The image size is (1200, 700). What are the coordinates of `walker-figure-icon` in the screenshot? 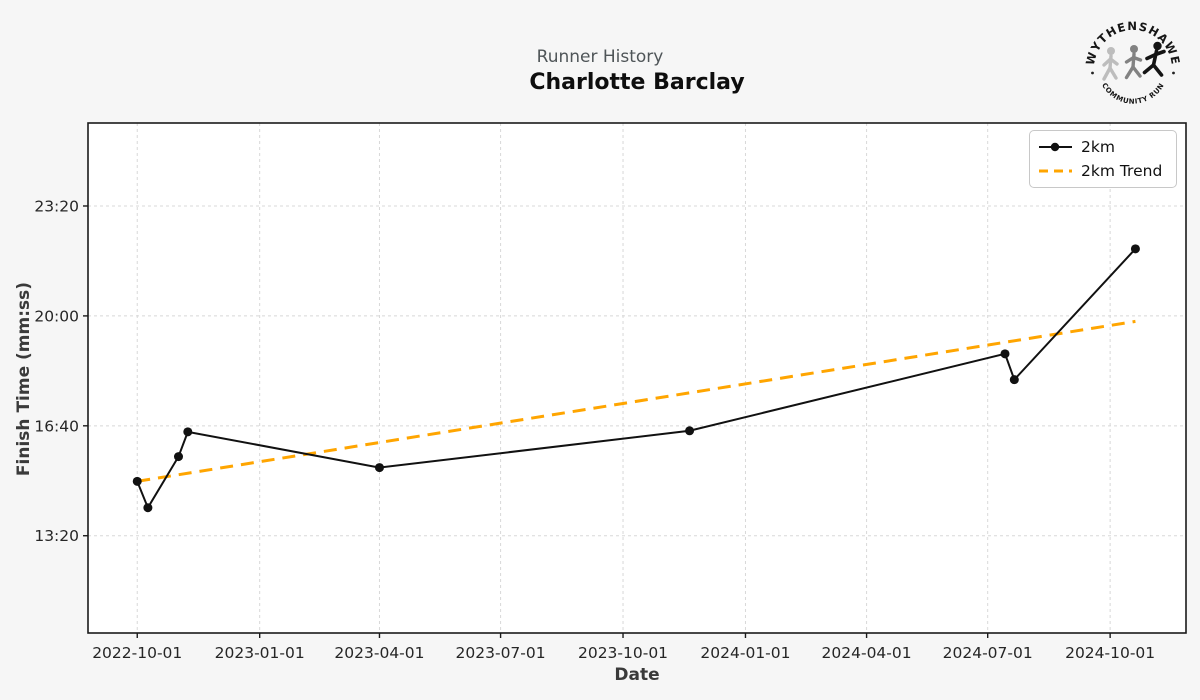 It's located at (1110, 64).